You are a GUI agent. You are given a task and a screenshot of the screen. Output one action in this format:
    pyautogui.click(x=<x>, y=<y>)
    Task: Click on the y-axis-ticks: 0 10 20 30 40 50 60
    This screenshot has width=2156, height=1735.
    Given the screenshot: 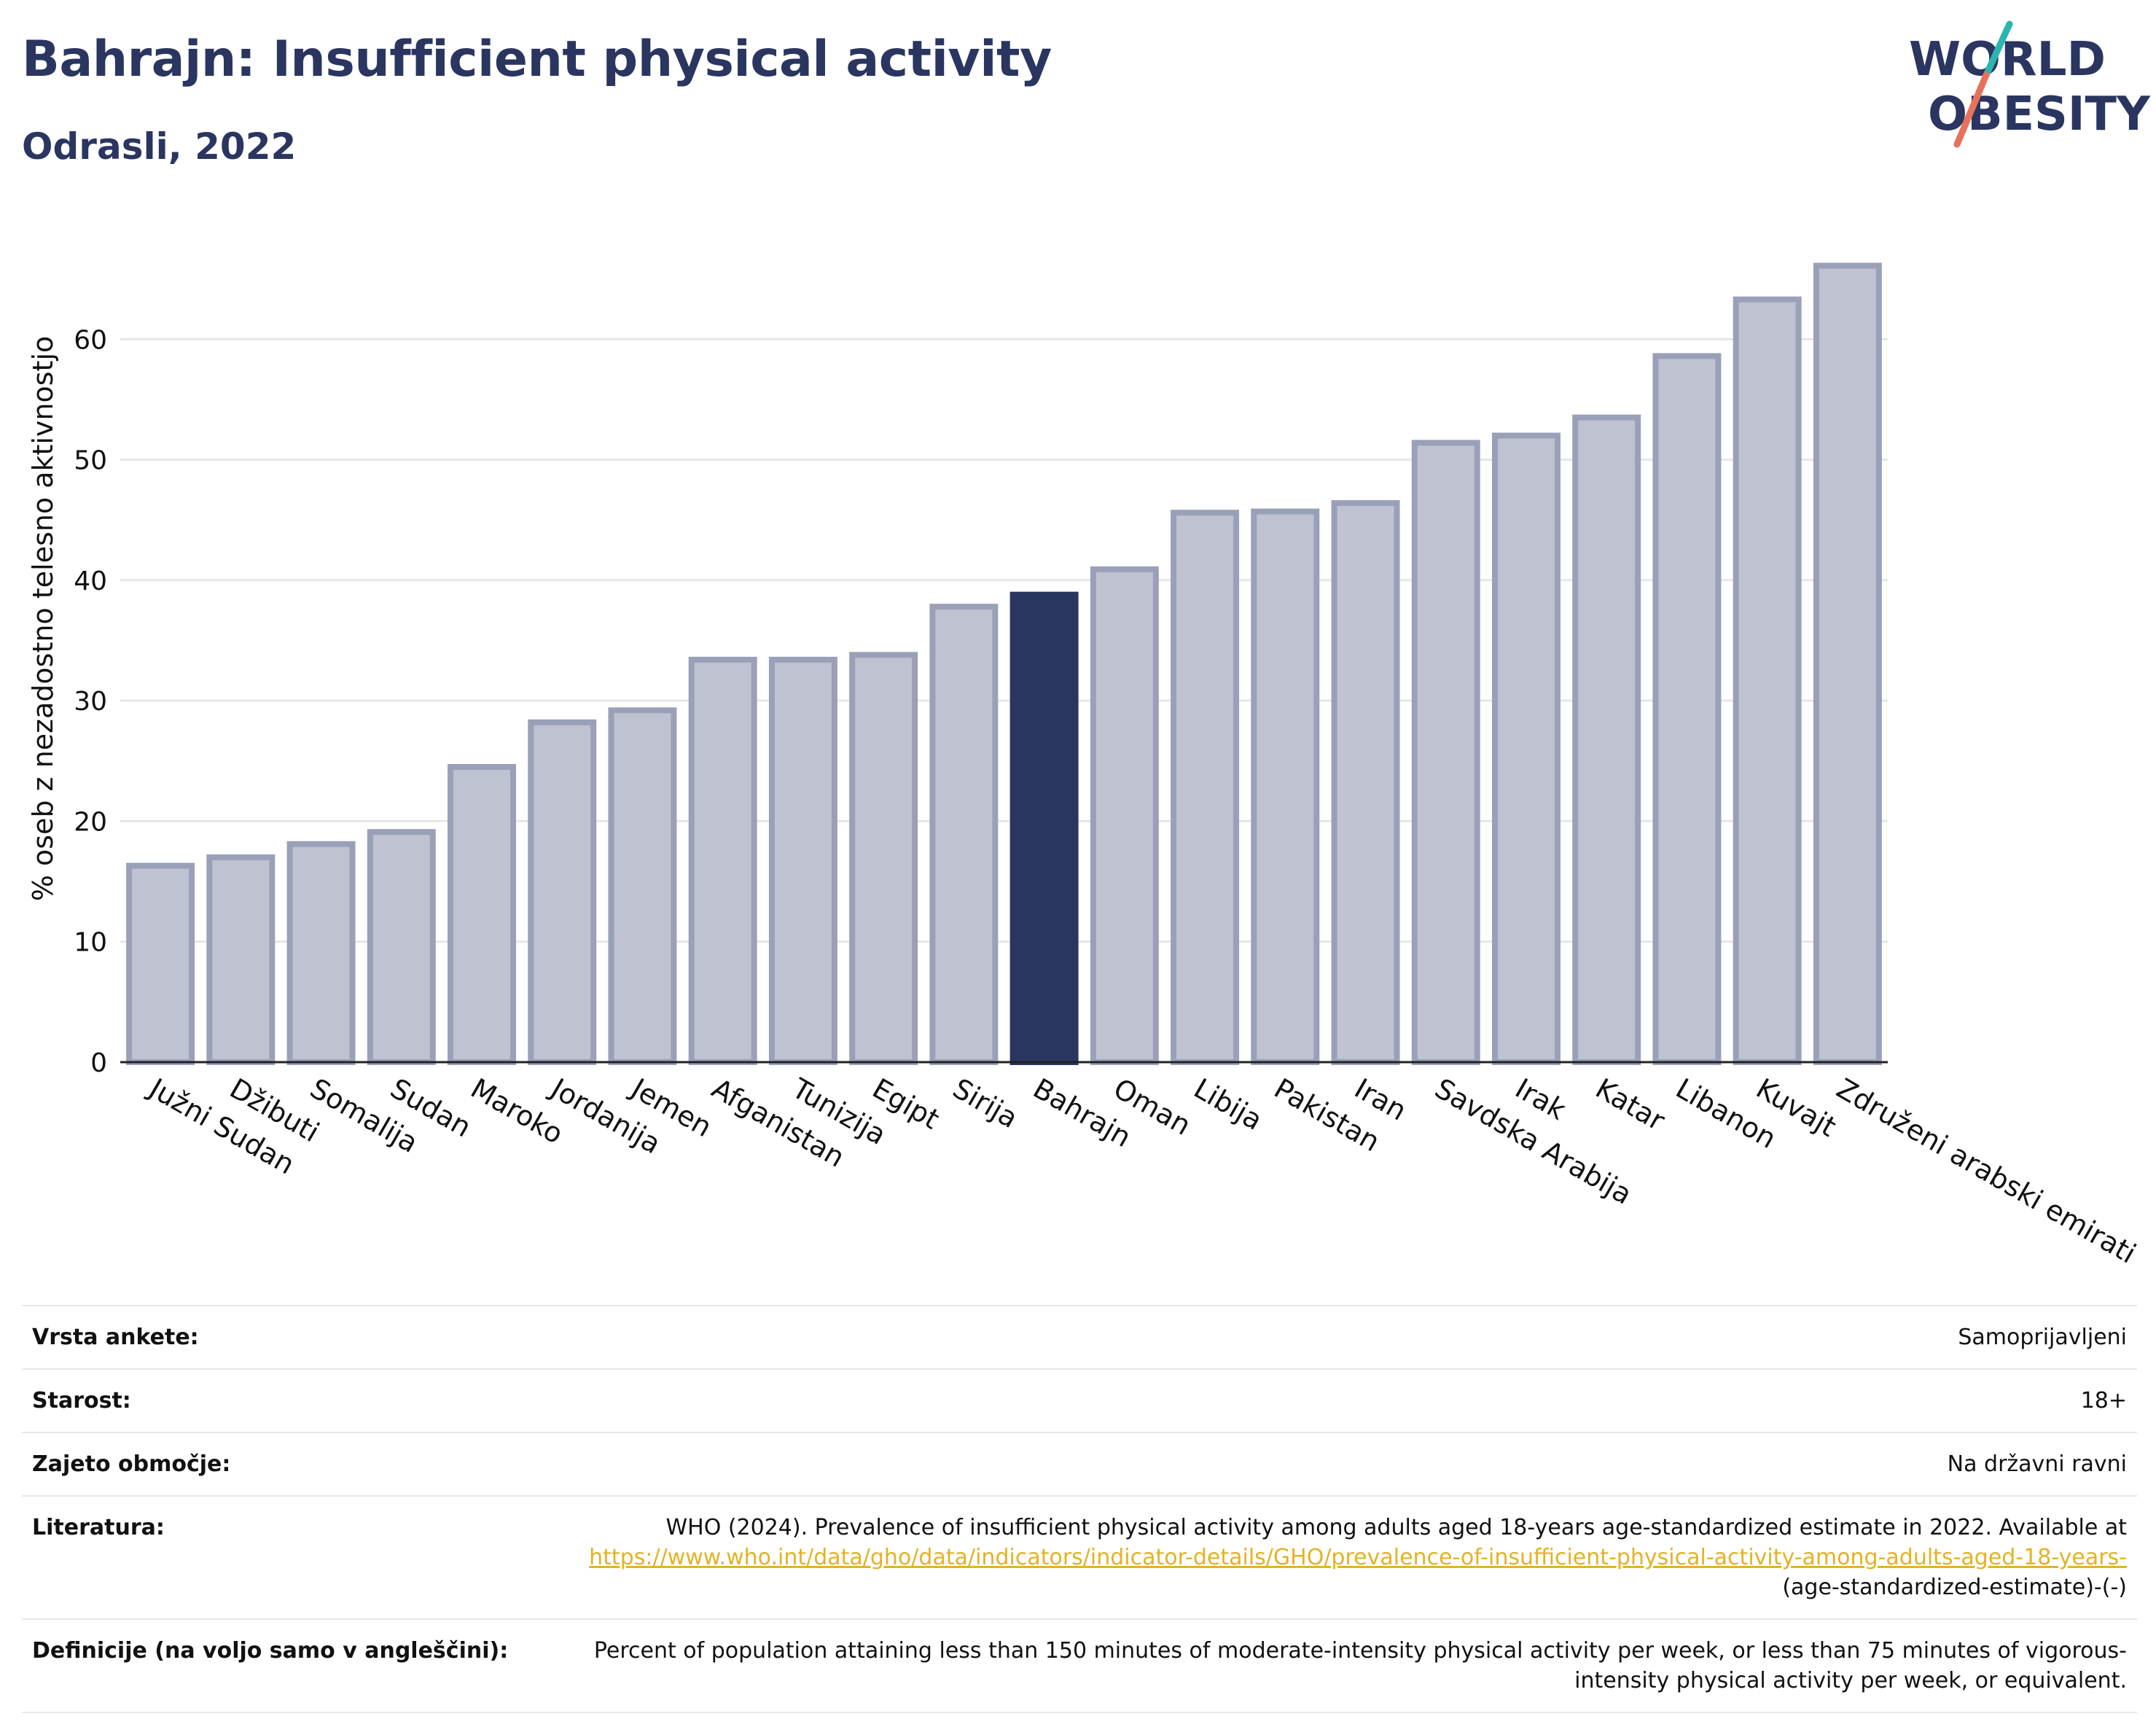 What is the action you would take?
    pyautogui.click(x=91, y=701)
    